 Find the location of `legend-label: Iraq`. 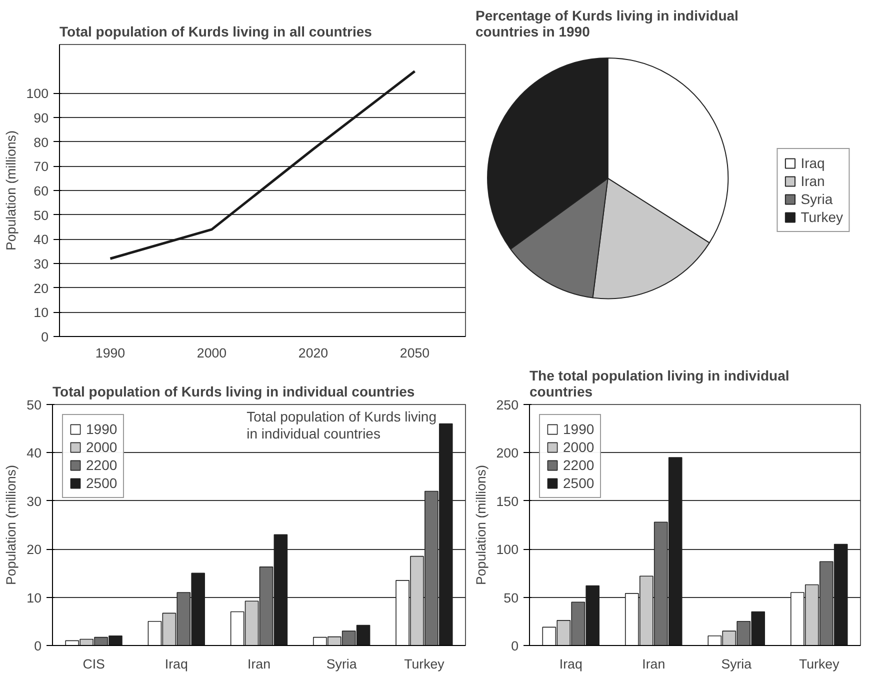

legend-label: Iraq is located at coordinates (812, 163).